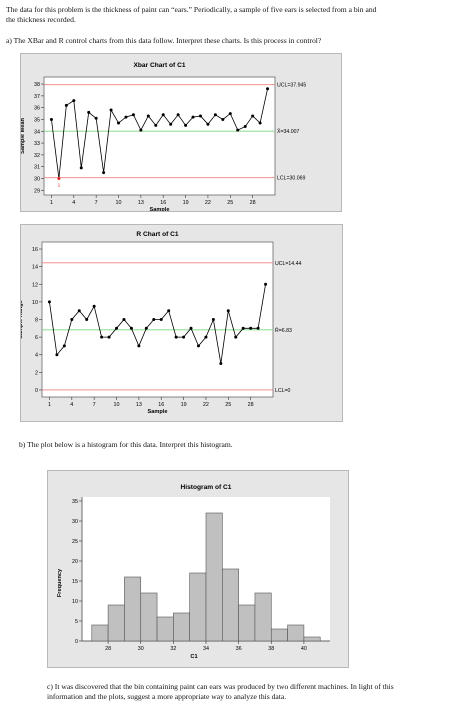  I want to click on rchart-ylabel: Sample Range, so click(22, 319).